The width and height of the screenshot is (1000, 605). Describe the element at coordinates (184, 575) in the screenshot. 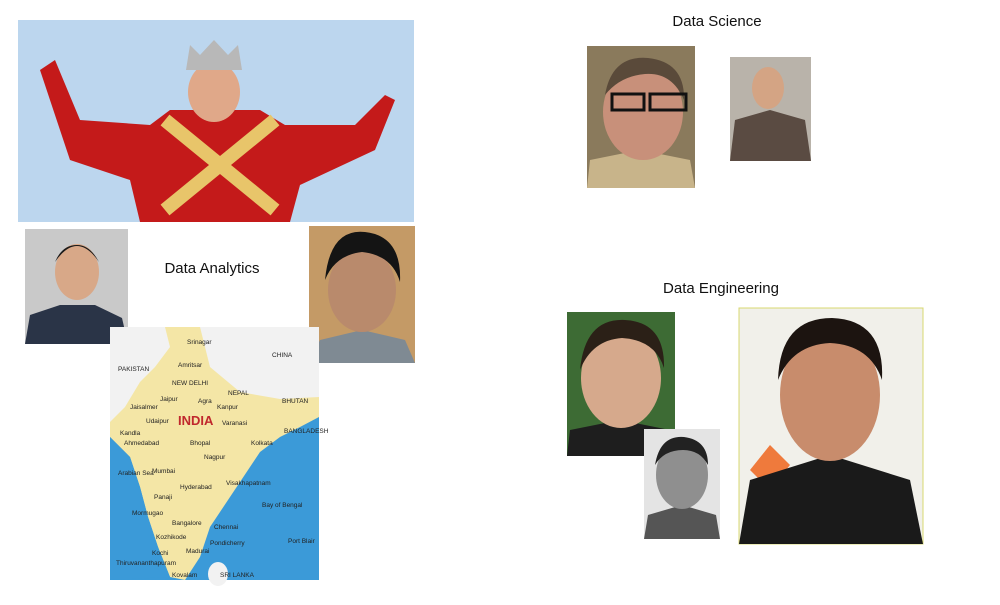

I see `map-label: Kovalam` at that location.